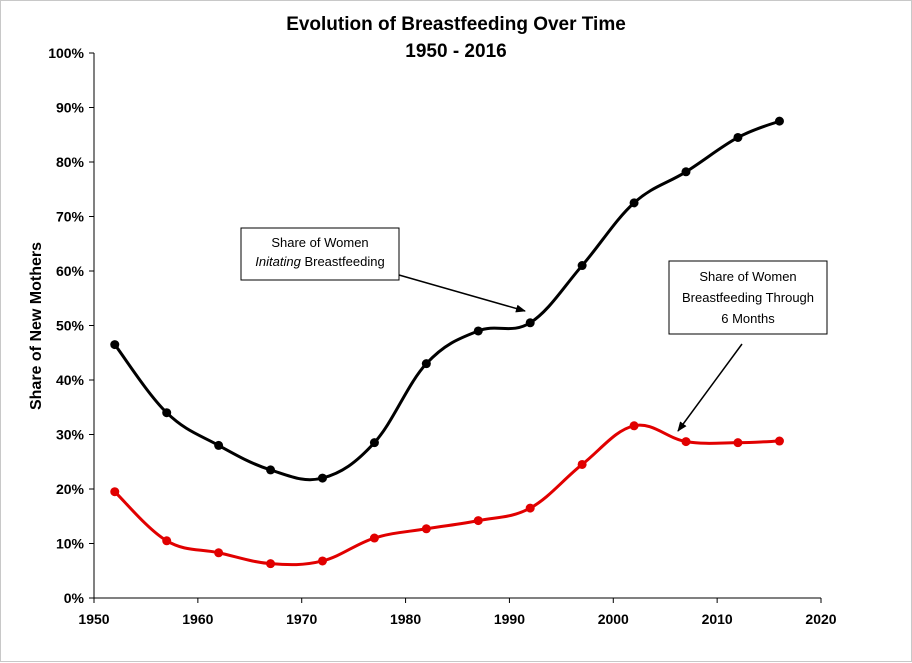 The width and height of the screenshot is (912, 663). What do you see at coordinates (457, 612) in the screenshot?
I see `x-ticks: 1950 1960 1970 1980 1990 2000 2010 2020` at bounding box center [457, 612].